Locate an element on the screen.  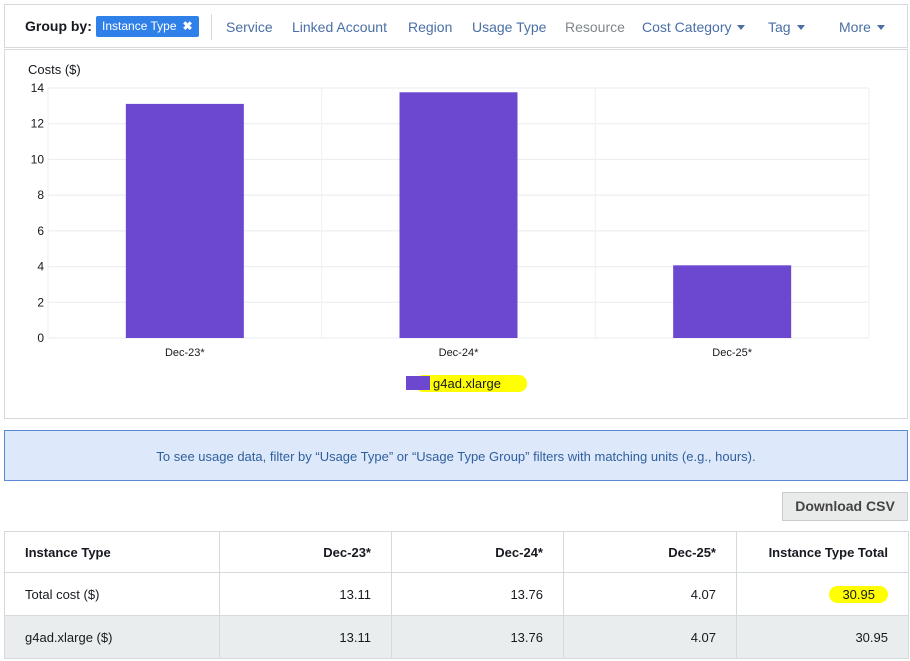
legend-swatch is located at coordinates (418, 383).